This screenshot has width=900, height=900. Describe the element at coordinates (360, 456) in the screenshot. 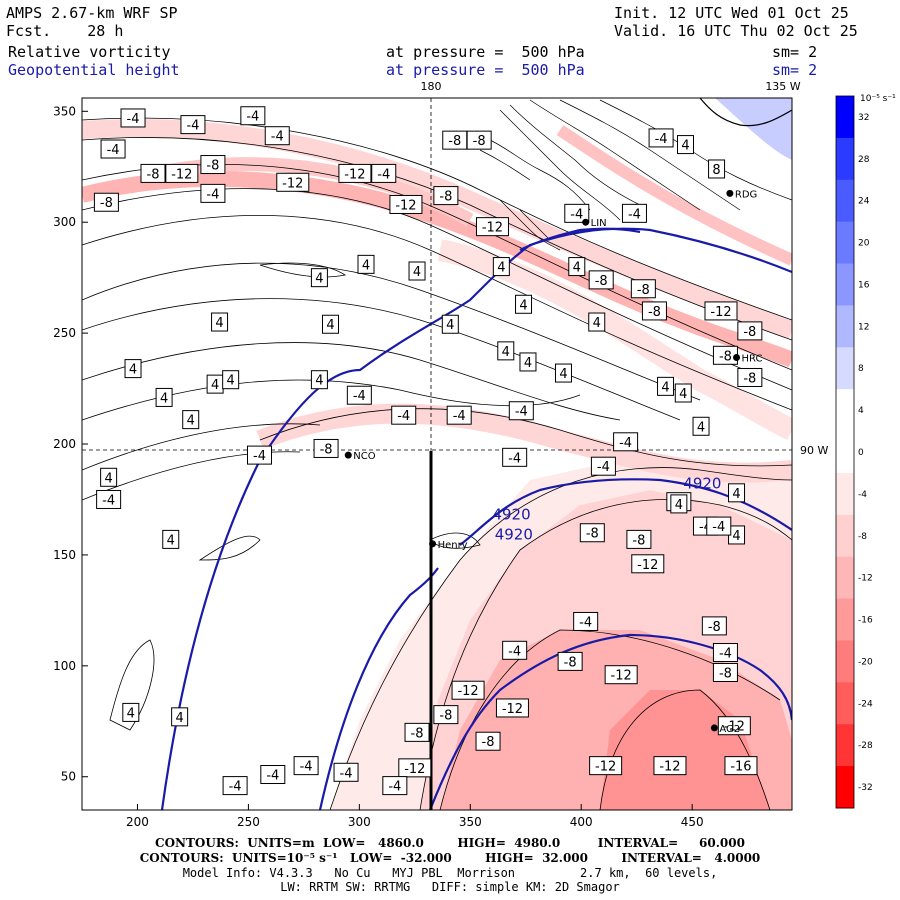

I see `station-nco: NCO` at that location.